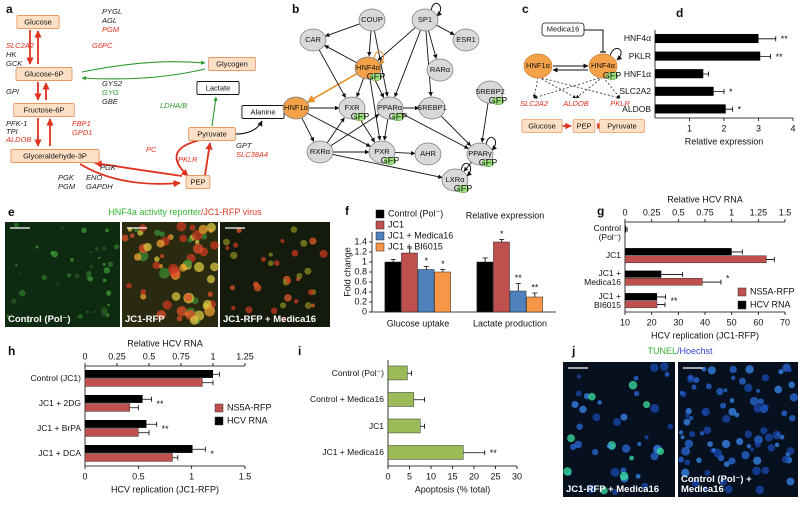 The image size is (800, 507). Describe the element at coordinates (249, 407) in the screenshot. I see `legend-label: NS5A-RFP` at that location.